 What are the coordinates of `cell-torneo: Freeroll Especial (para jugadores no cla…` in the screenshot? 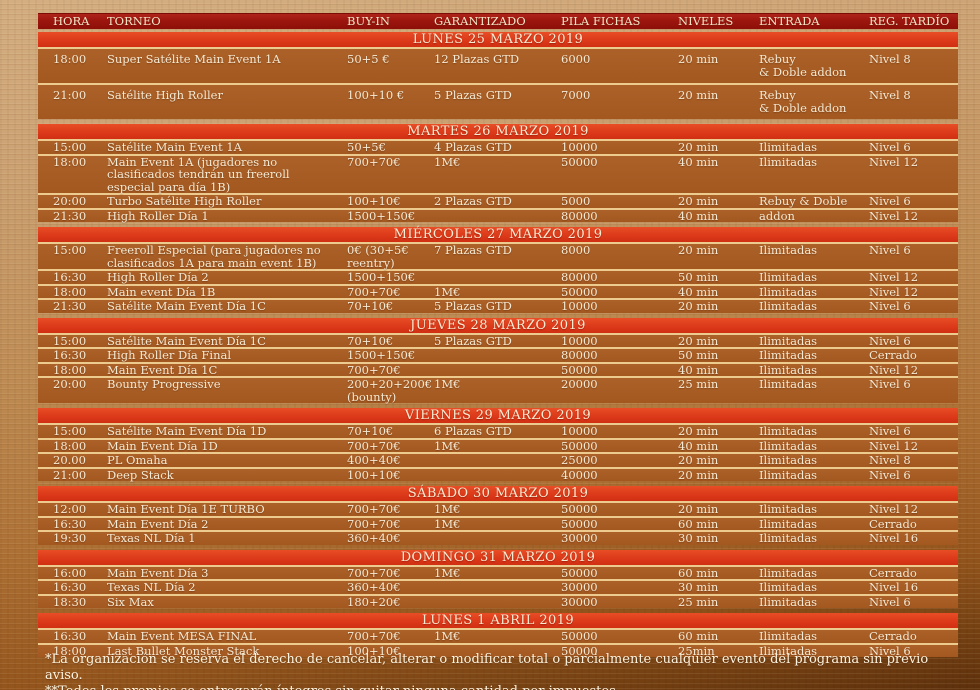 It's located at (214, 256).